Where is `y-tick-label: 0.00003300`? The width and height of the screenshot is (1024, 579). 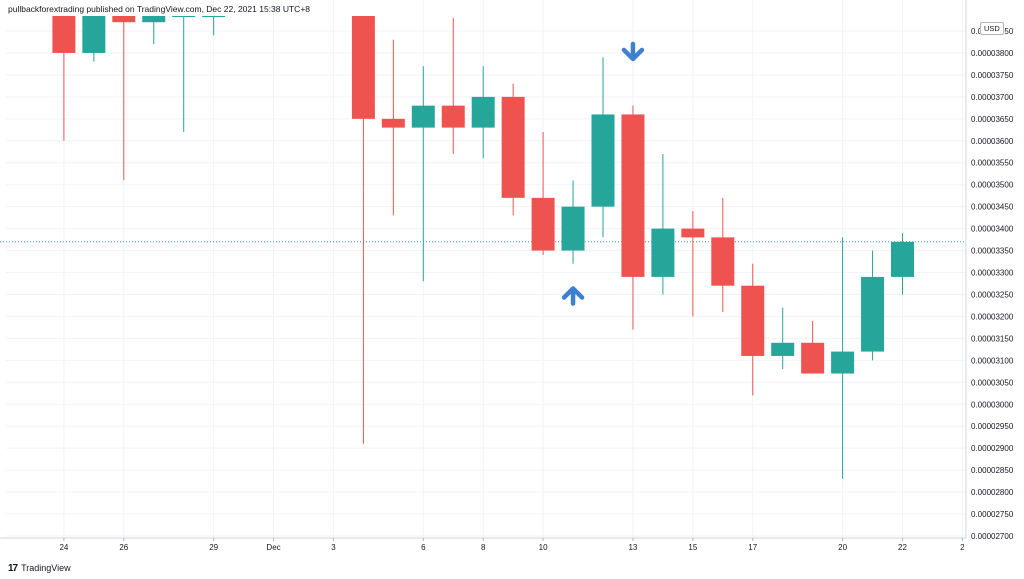
y-tick-label: 0.00003300 is located at coordinates (992, 273).